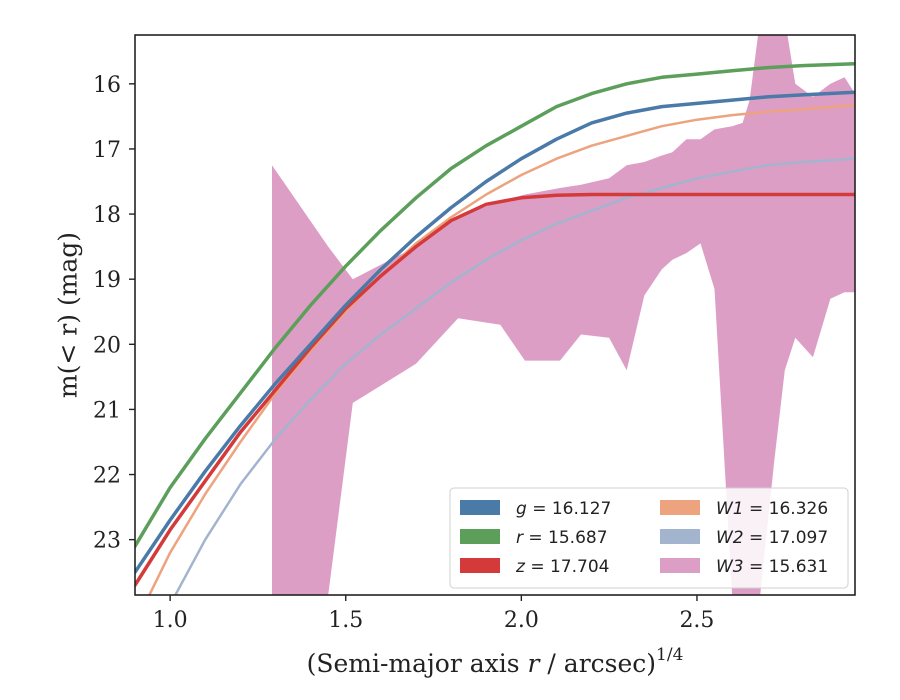 The image size is (900, 700). I want to click on x-tick-label: 1.0, so click(170, 620).